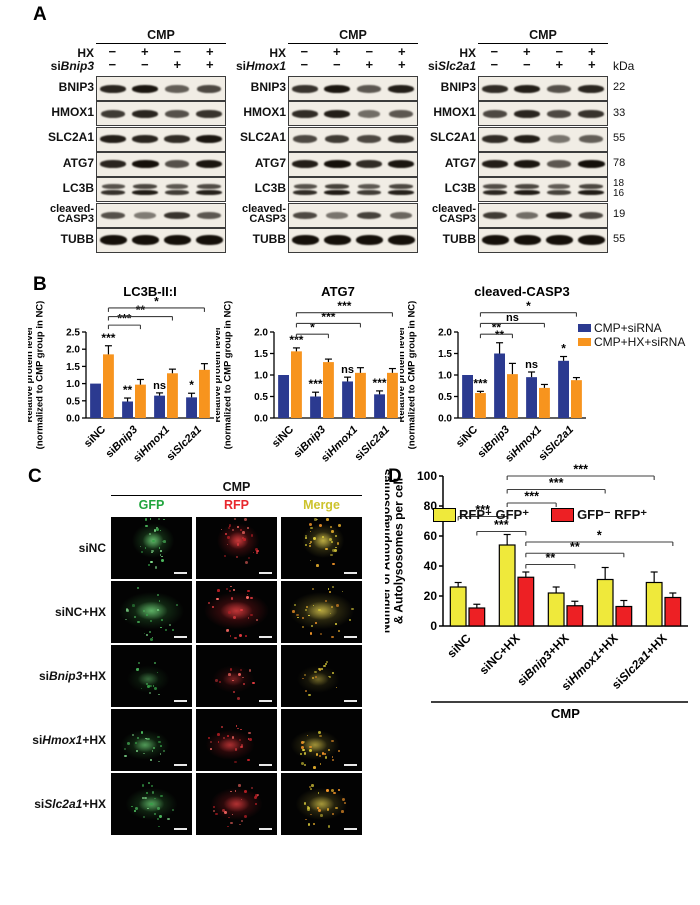 This screenshot has height=905, width=700. What do you see at coordinates (467, 53) in the screenshot?
I see `hx-row-label: HX` at bounding box center [467, 53].